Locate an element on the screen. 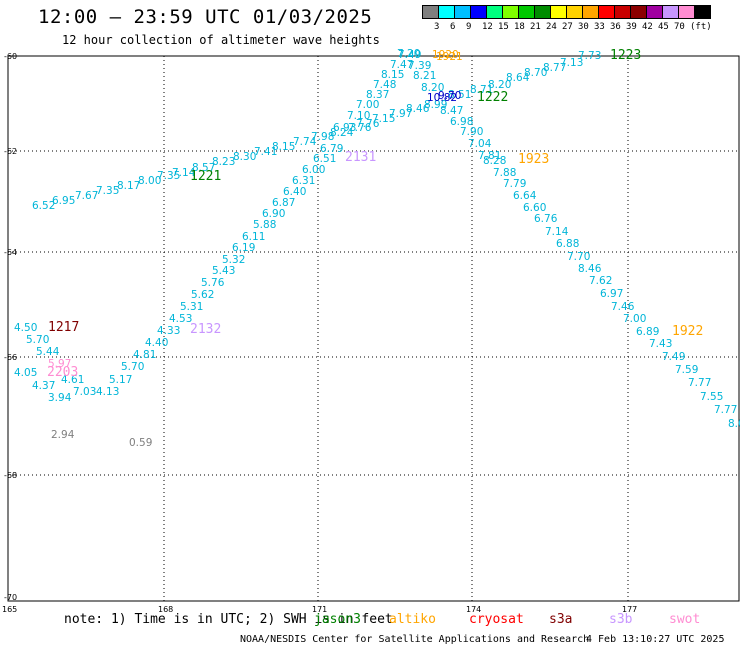  wave-height-value: 7.97 is located at coordinates (400, 114).